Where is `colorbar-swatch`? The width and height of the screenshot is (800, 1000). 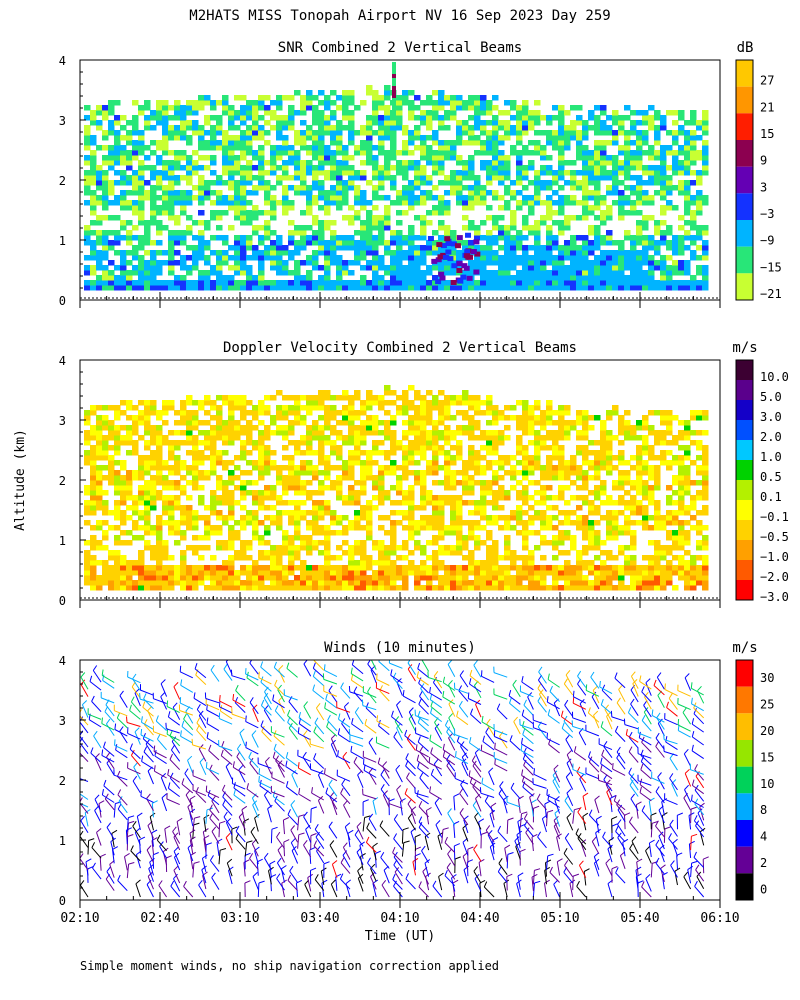 colorbar-swatch is located at coordinates (744, 260).